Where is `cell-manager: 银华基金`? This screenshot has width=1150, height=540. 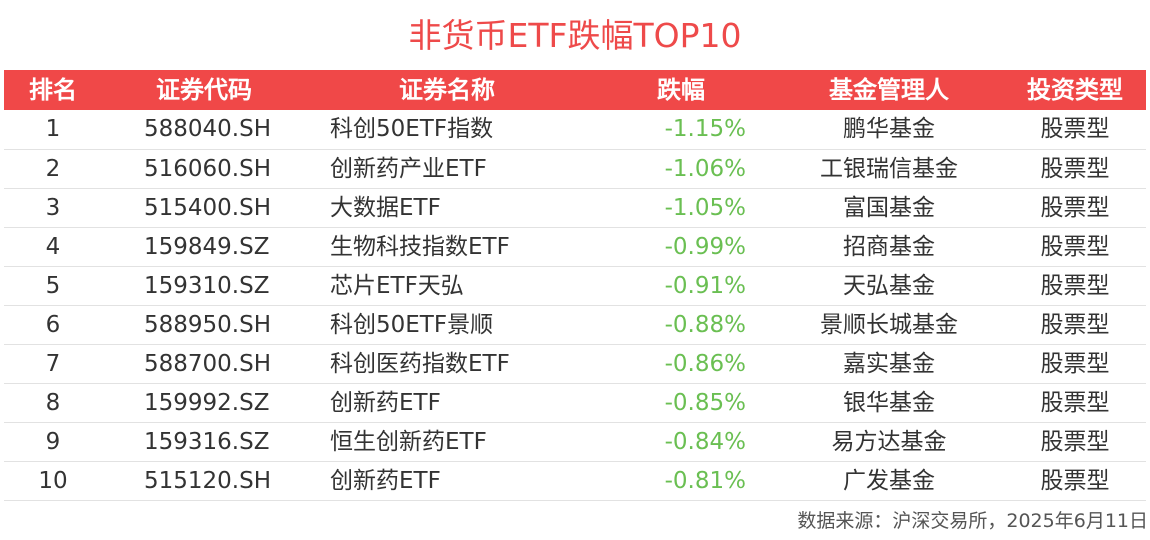 cell-manager: 银华基金 is located at coordinates (889, 402).